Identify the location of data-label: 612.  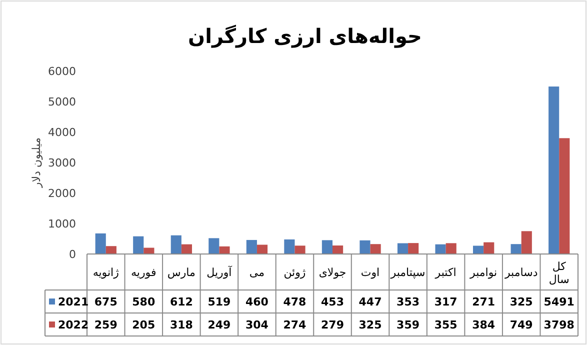
(181, 302).